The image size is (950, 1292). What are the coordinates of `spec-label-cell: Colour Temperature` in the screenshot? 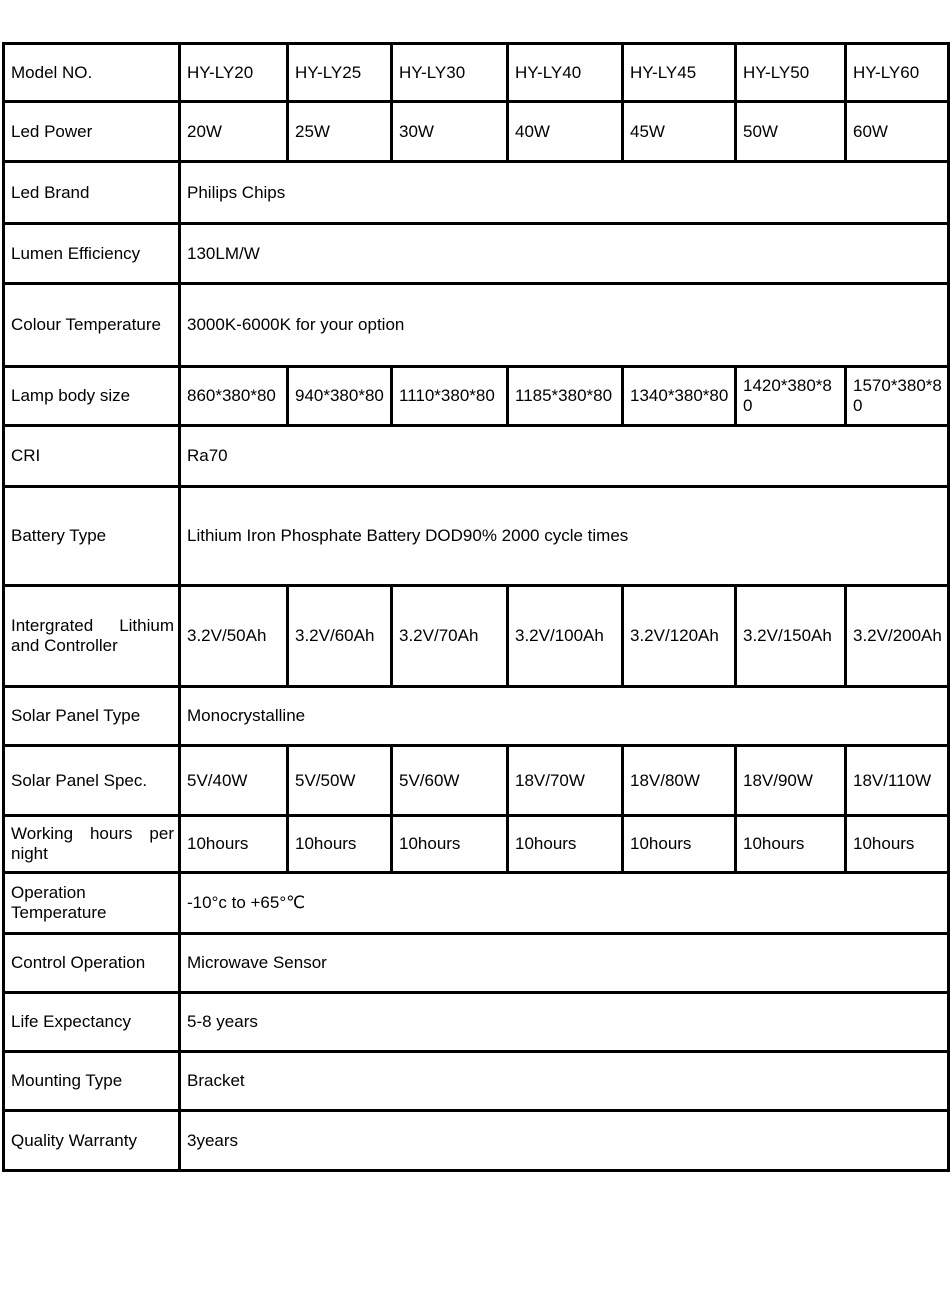 It's located at (91, 325).